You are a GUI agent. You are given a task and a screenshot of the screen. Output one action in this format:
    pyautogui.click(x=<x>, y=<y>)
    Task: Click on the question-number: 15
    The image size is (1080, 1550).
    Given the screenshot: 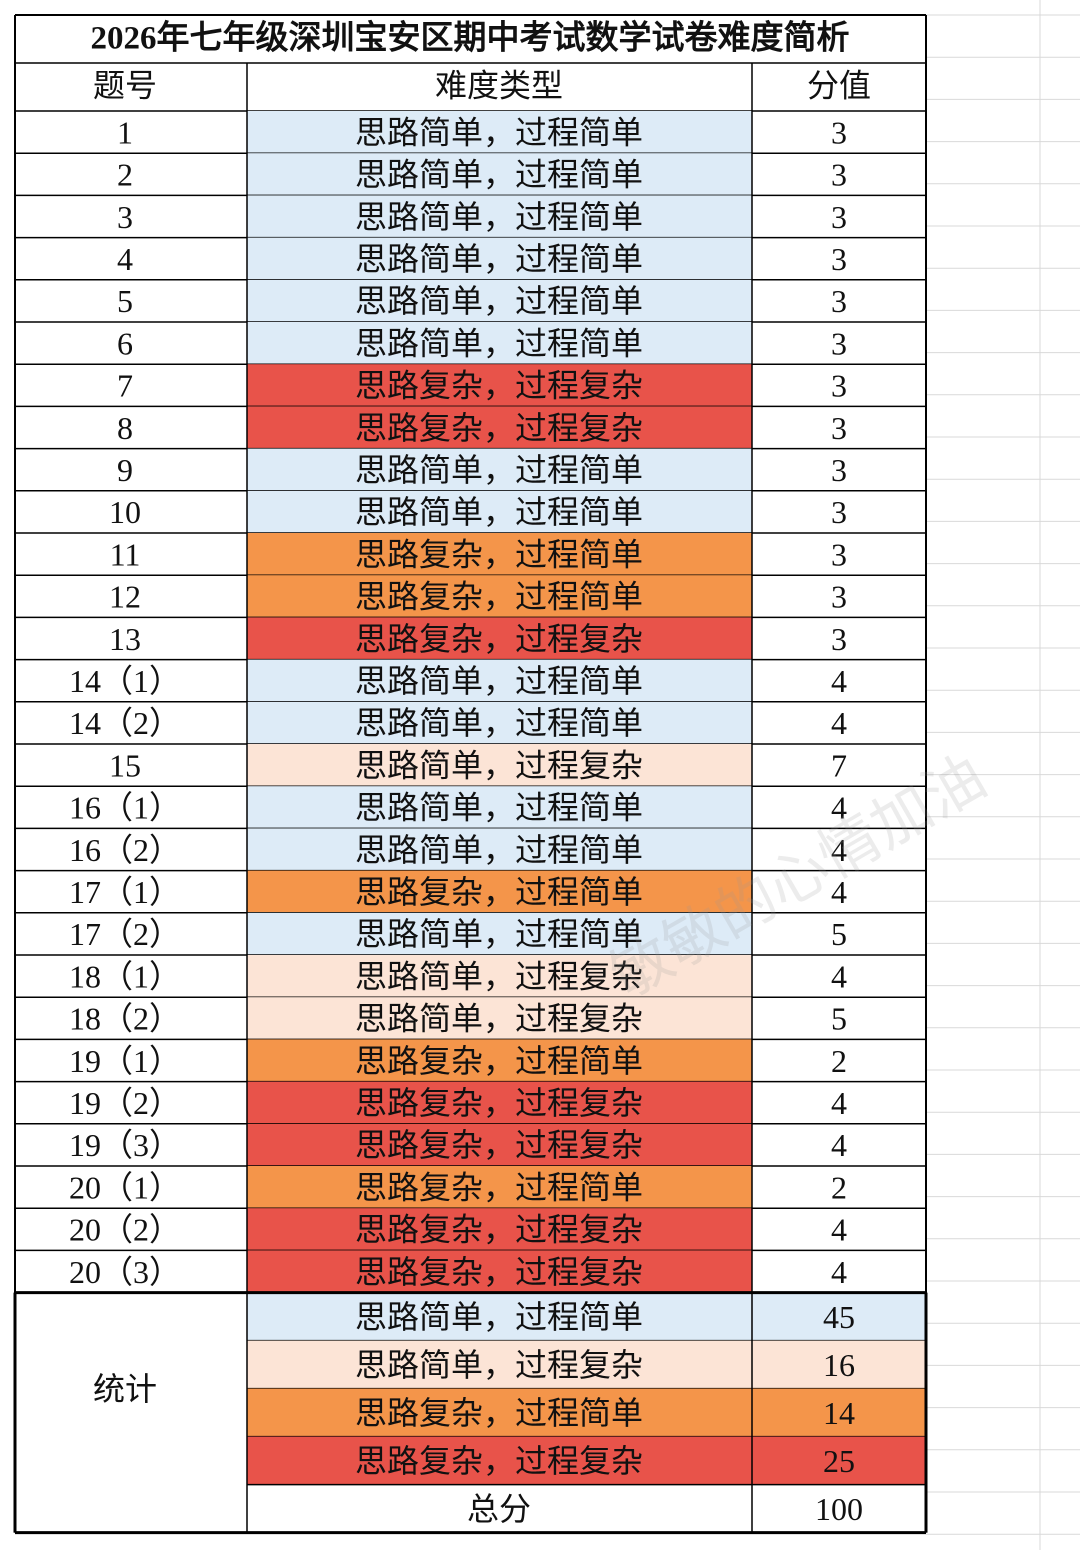 What is the action you would take?
    pyautogui.click(x=125, y=765)
    